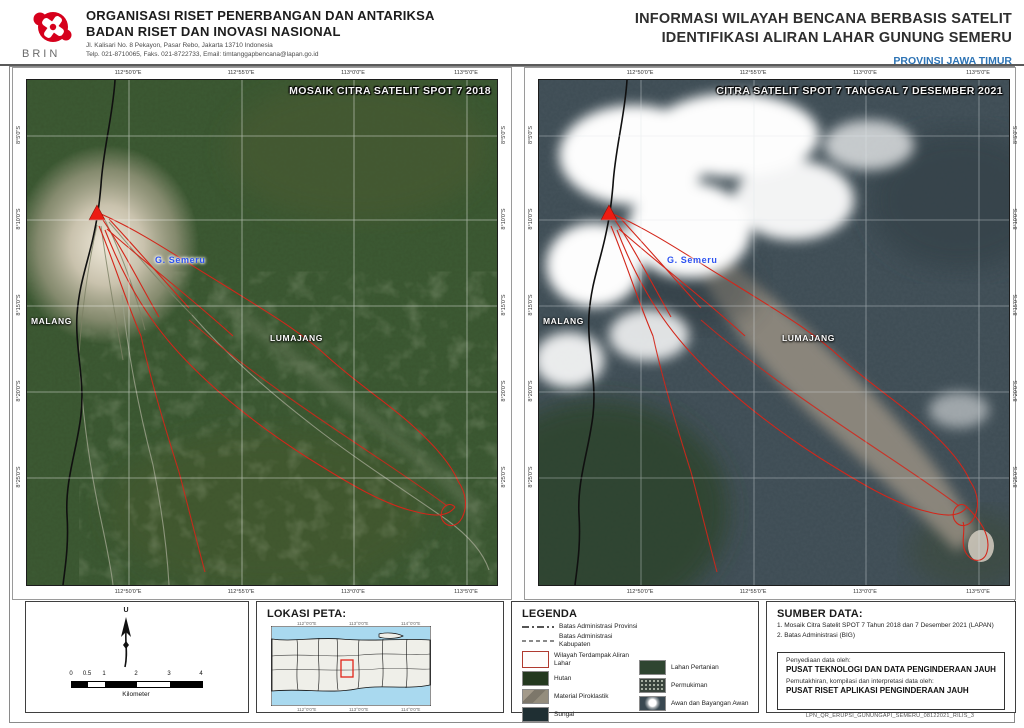 The height and width of the screenshot is (728, 1024). What do you see at coordinates (52, 27) in the screenshot?
I see `brin-logo-icon` at bounding box center [52, 27].